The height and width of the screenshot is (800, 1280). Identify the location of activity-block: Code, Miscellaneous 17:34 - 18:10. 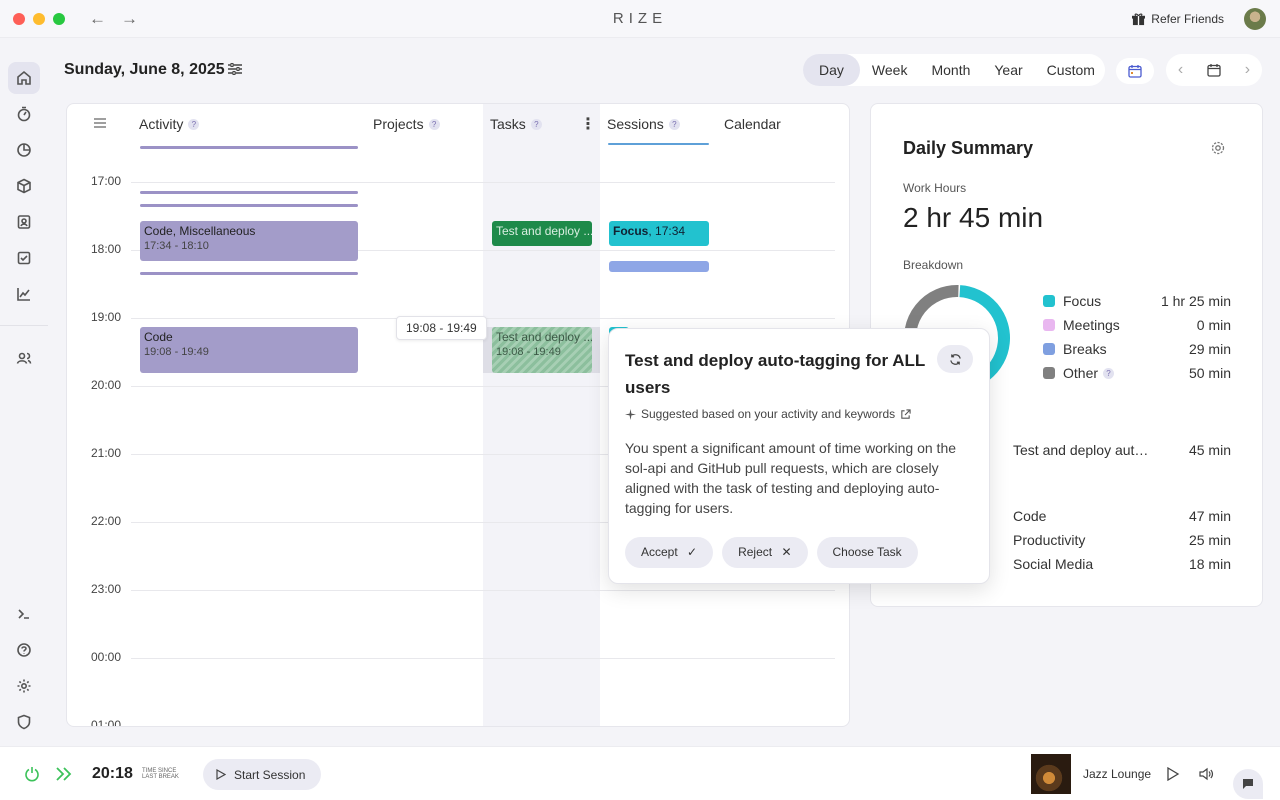
(249, 241).